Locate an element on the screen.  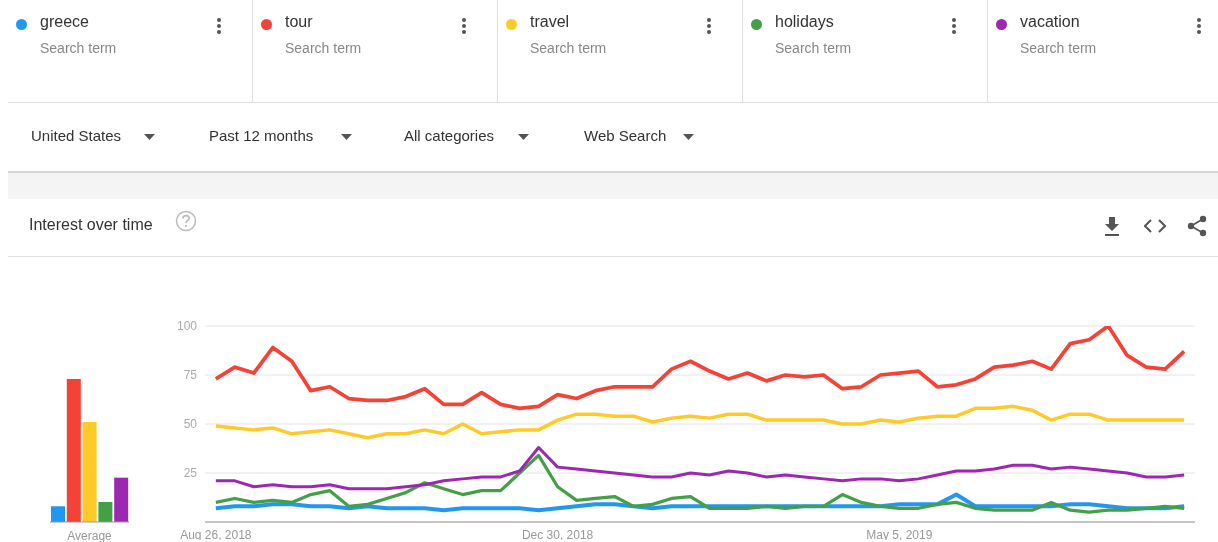
text: All categories is located at coordinates (449, 135).